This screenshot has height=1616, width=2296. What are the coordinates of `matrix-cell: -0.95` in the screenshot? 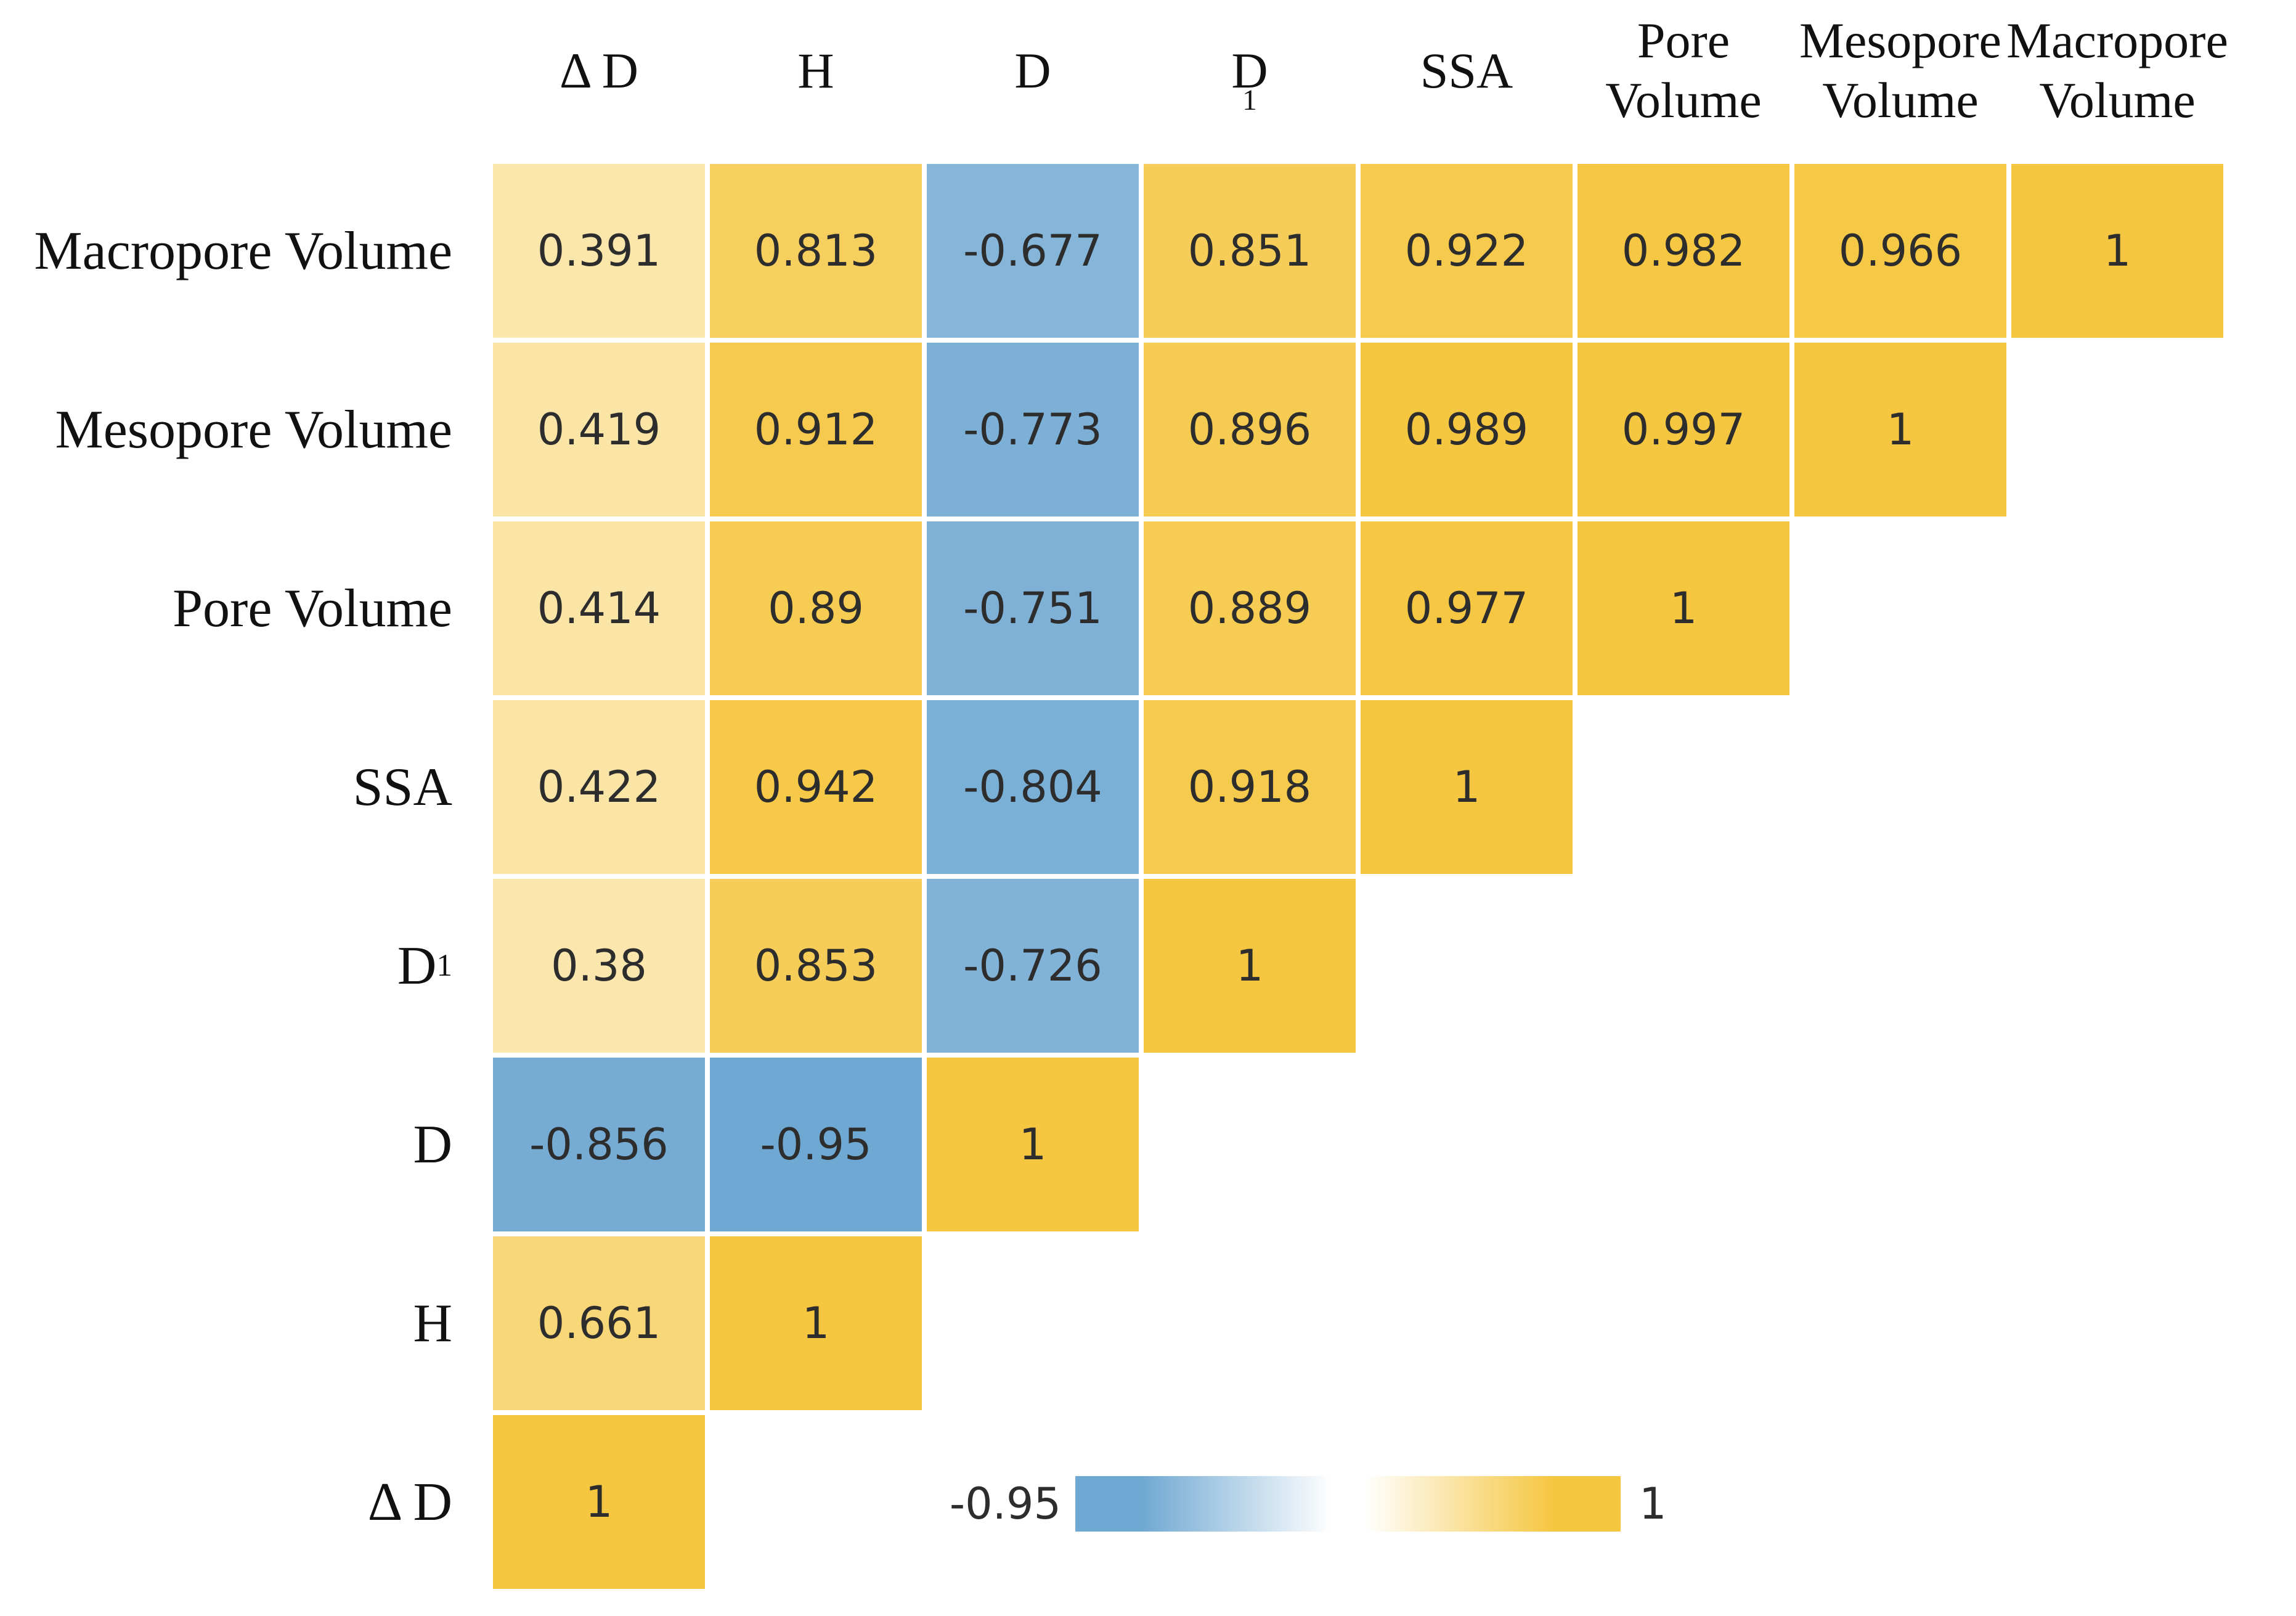 It's located at (816, 1144).